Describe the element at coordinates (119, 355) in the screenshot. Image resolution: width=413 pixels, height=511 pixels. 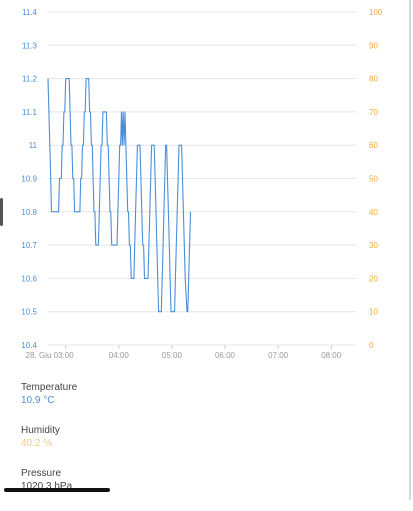
I see `x-tick-label: 04:00` at that location.